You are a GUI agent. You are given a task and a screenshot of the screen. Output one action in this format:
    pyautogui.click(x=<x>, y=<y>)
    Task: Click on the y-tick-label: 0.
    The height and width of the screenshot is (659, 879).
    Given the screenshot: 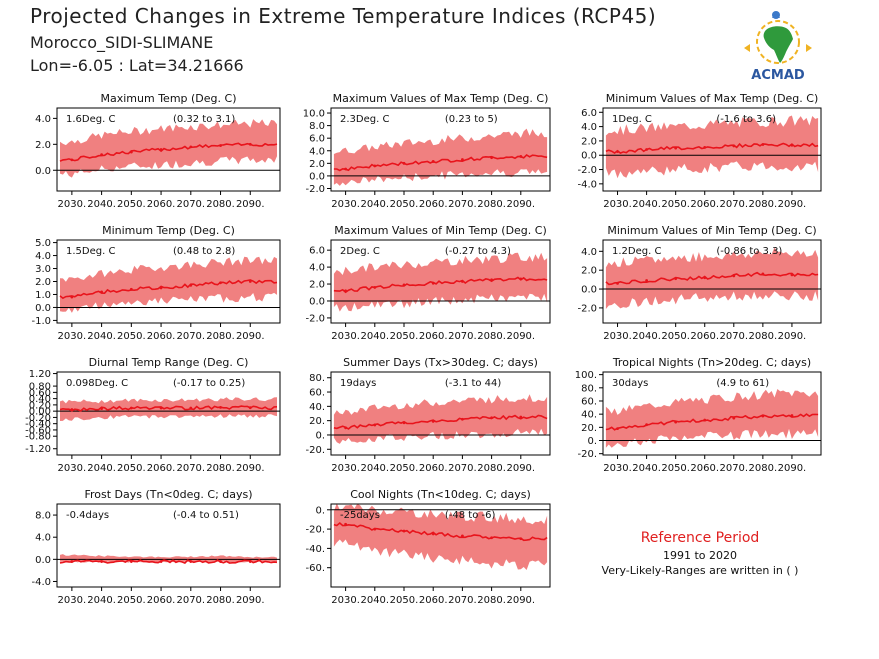 What is the action you would take?
    pyautogui.click(x=592, y=441)
    